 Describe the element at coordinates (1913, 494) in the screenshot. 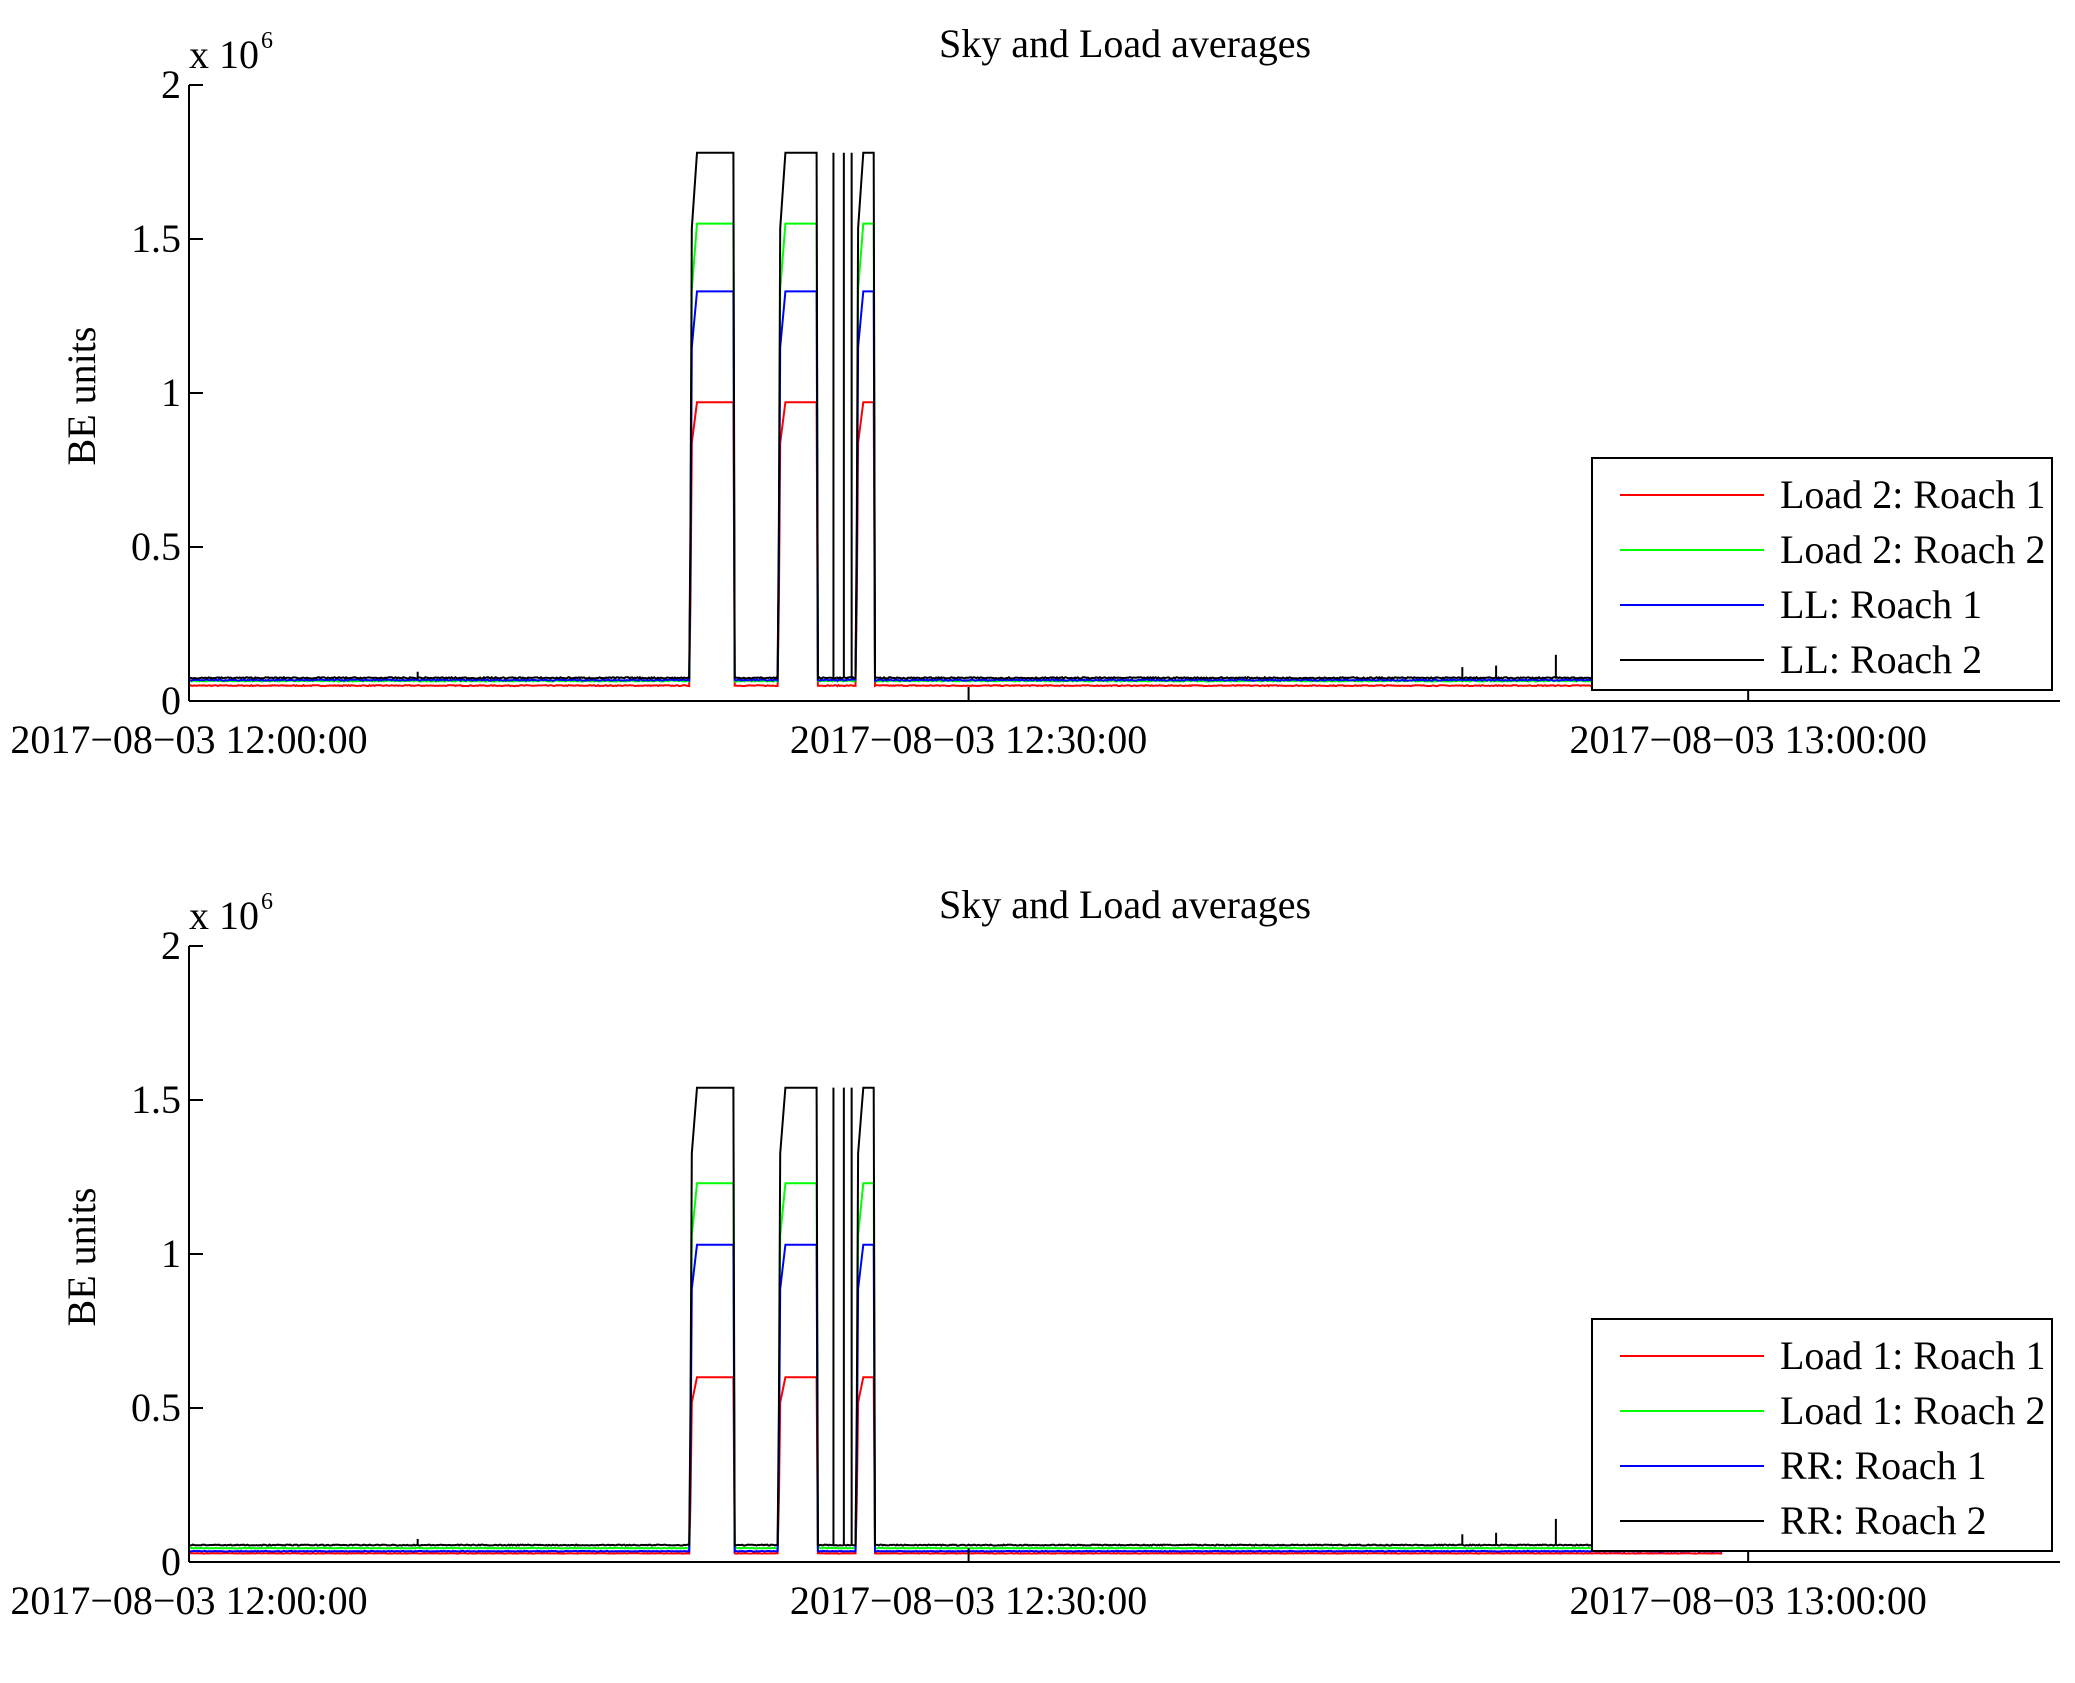

I see `legend-label: Load 2: Roach 1` at that location.